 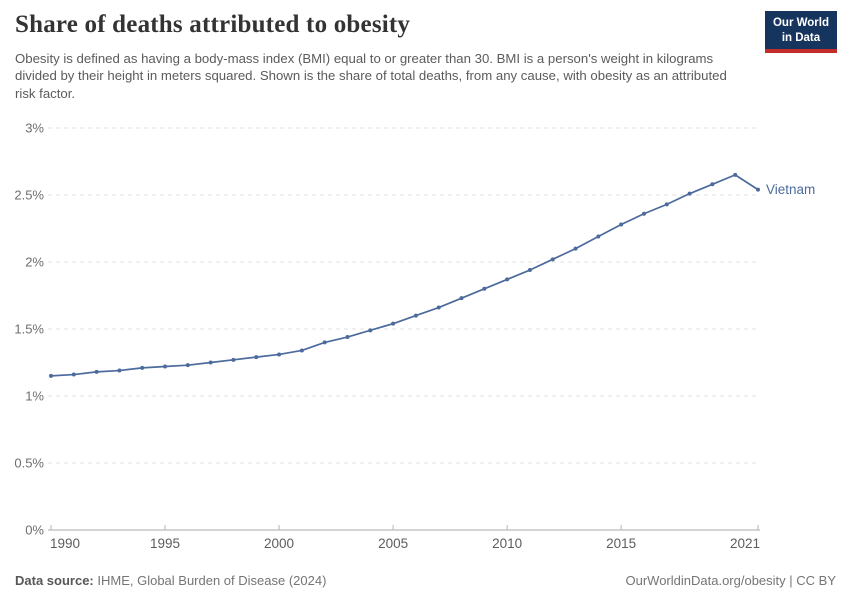 I want to click on y-axis-tick-label: 1.5%, so click(x=29, y=329).